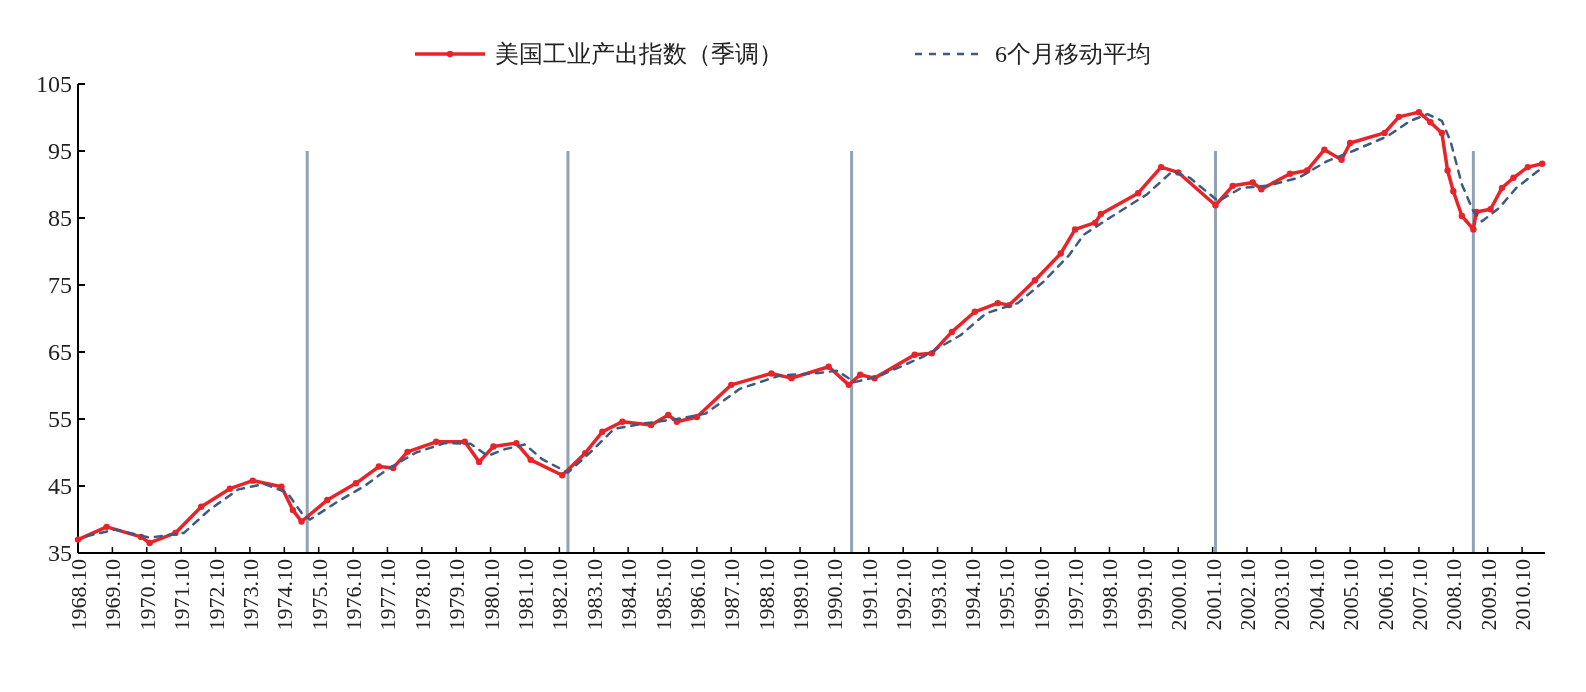 The height and width of the screenshot is (692, 1586). What do you see at coordinates (1419, 595) in the screenshot?
I see `x-tick-label: 2007.10` at bounding box center [1419, 595].